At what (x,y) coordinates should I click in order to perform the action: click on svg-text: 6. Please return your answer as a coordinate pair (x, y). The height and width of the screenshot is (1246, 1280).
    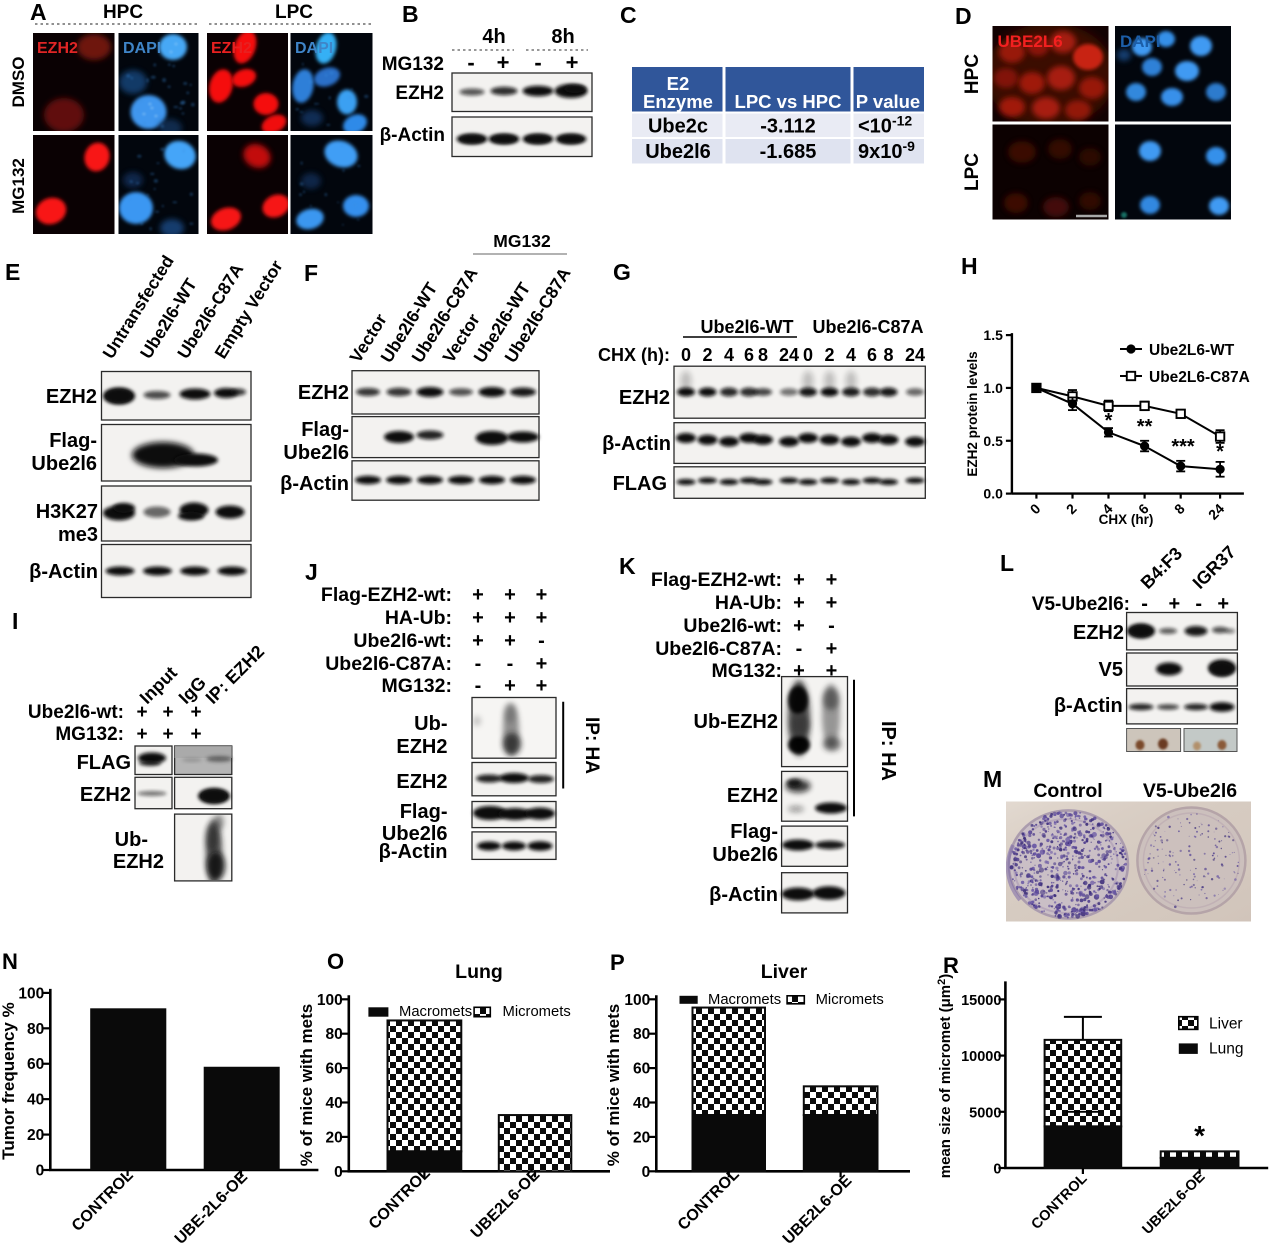
    Looking at the image, I should click on (749, 355).